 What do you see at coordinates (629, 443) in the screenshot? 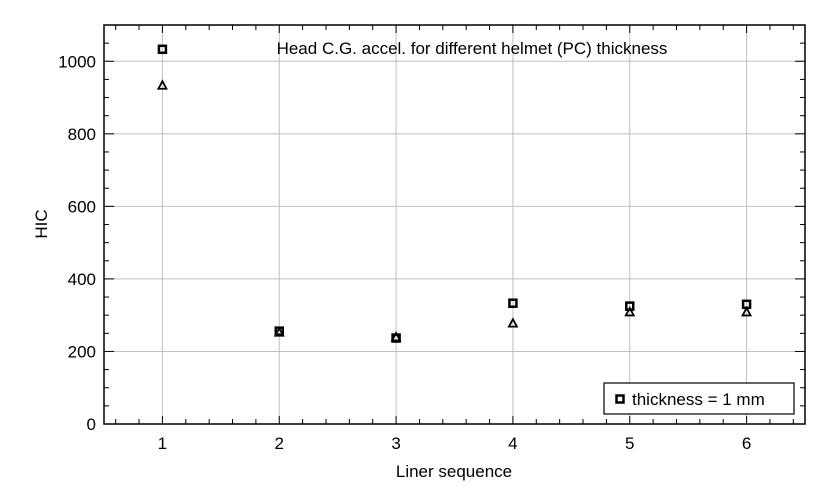
I see `x-tick-label: 5` at bounding box center [629, 443].